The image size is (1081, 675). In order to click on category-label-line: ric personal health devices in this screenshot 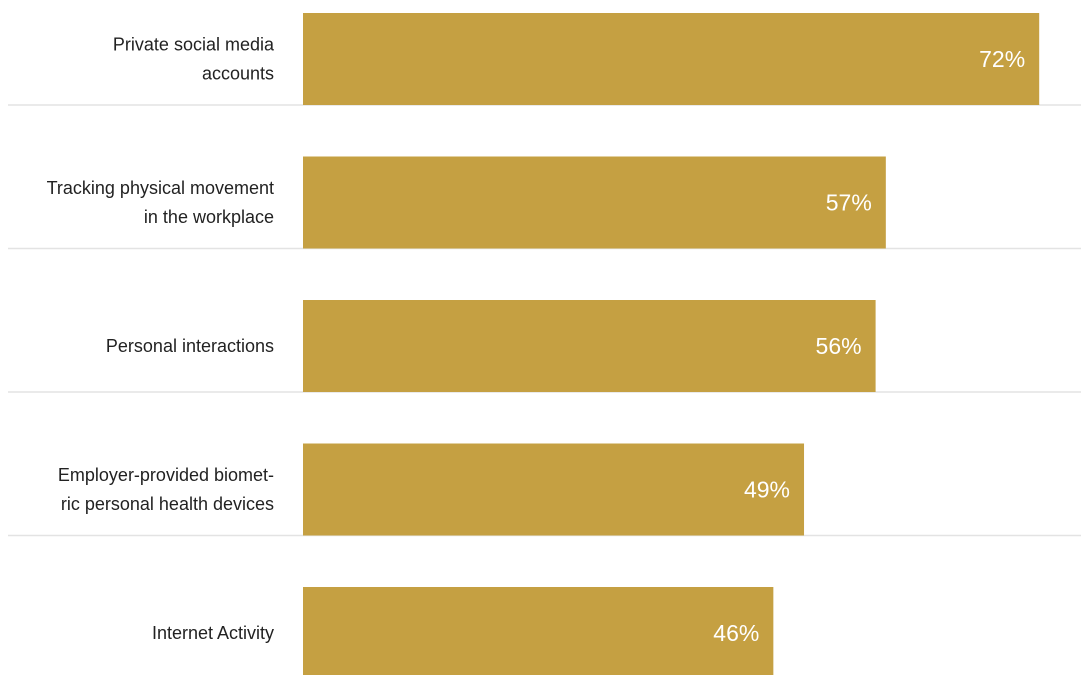, I will do `click(167, 504)`.